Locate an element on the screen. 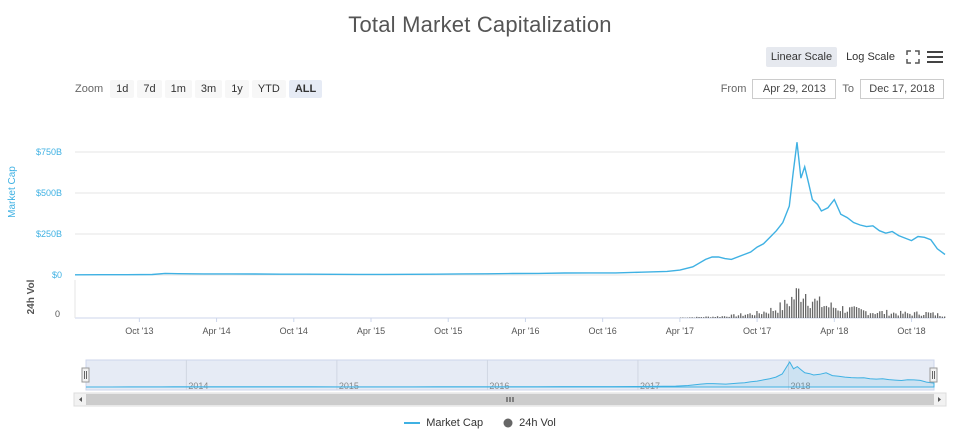  zoom-3m-button: 3m is located at coordinates (208, 89).